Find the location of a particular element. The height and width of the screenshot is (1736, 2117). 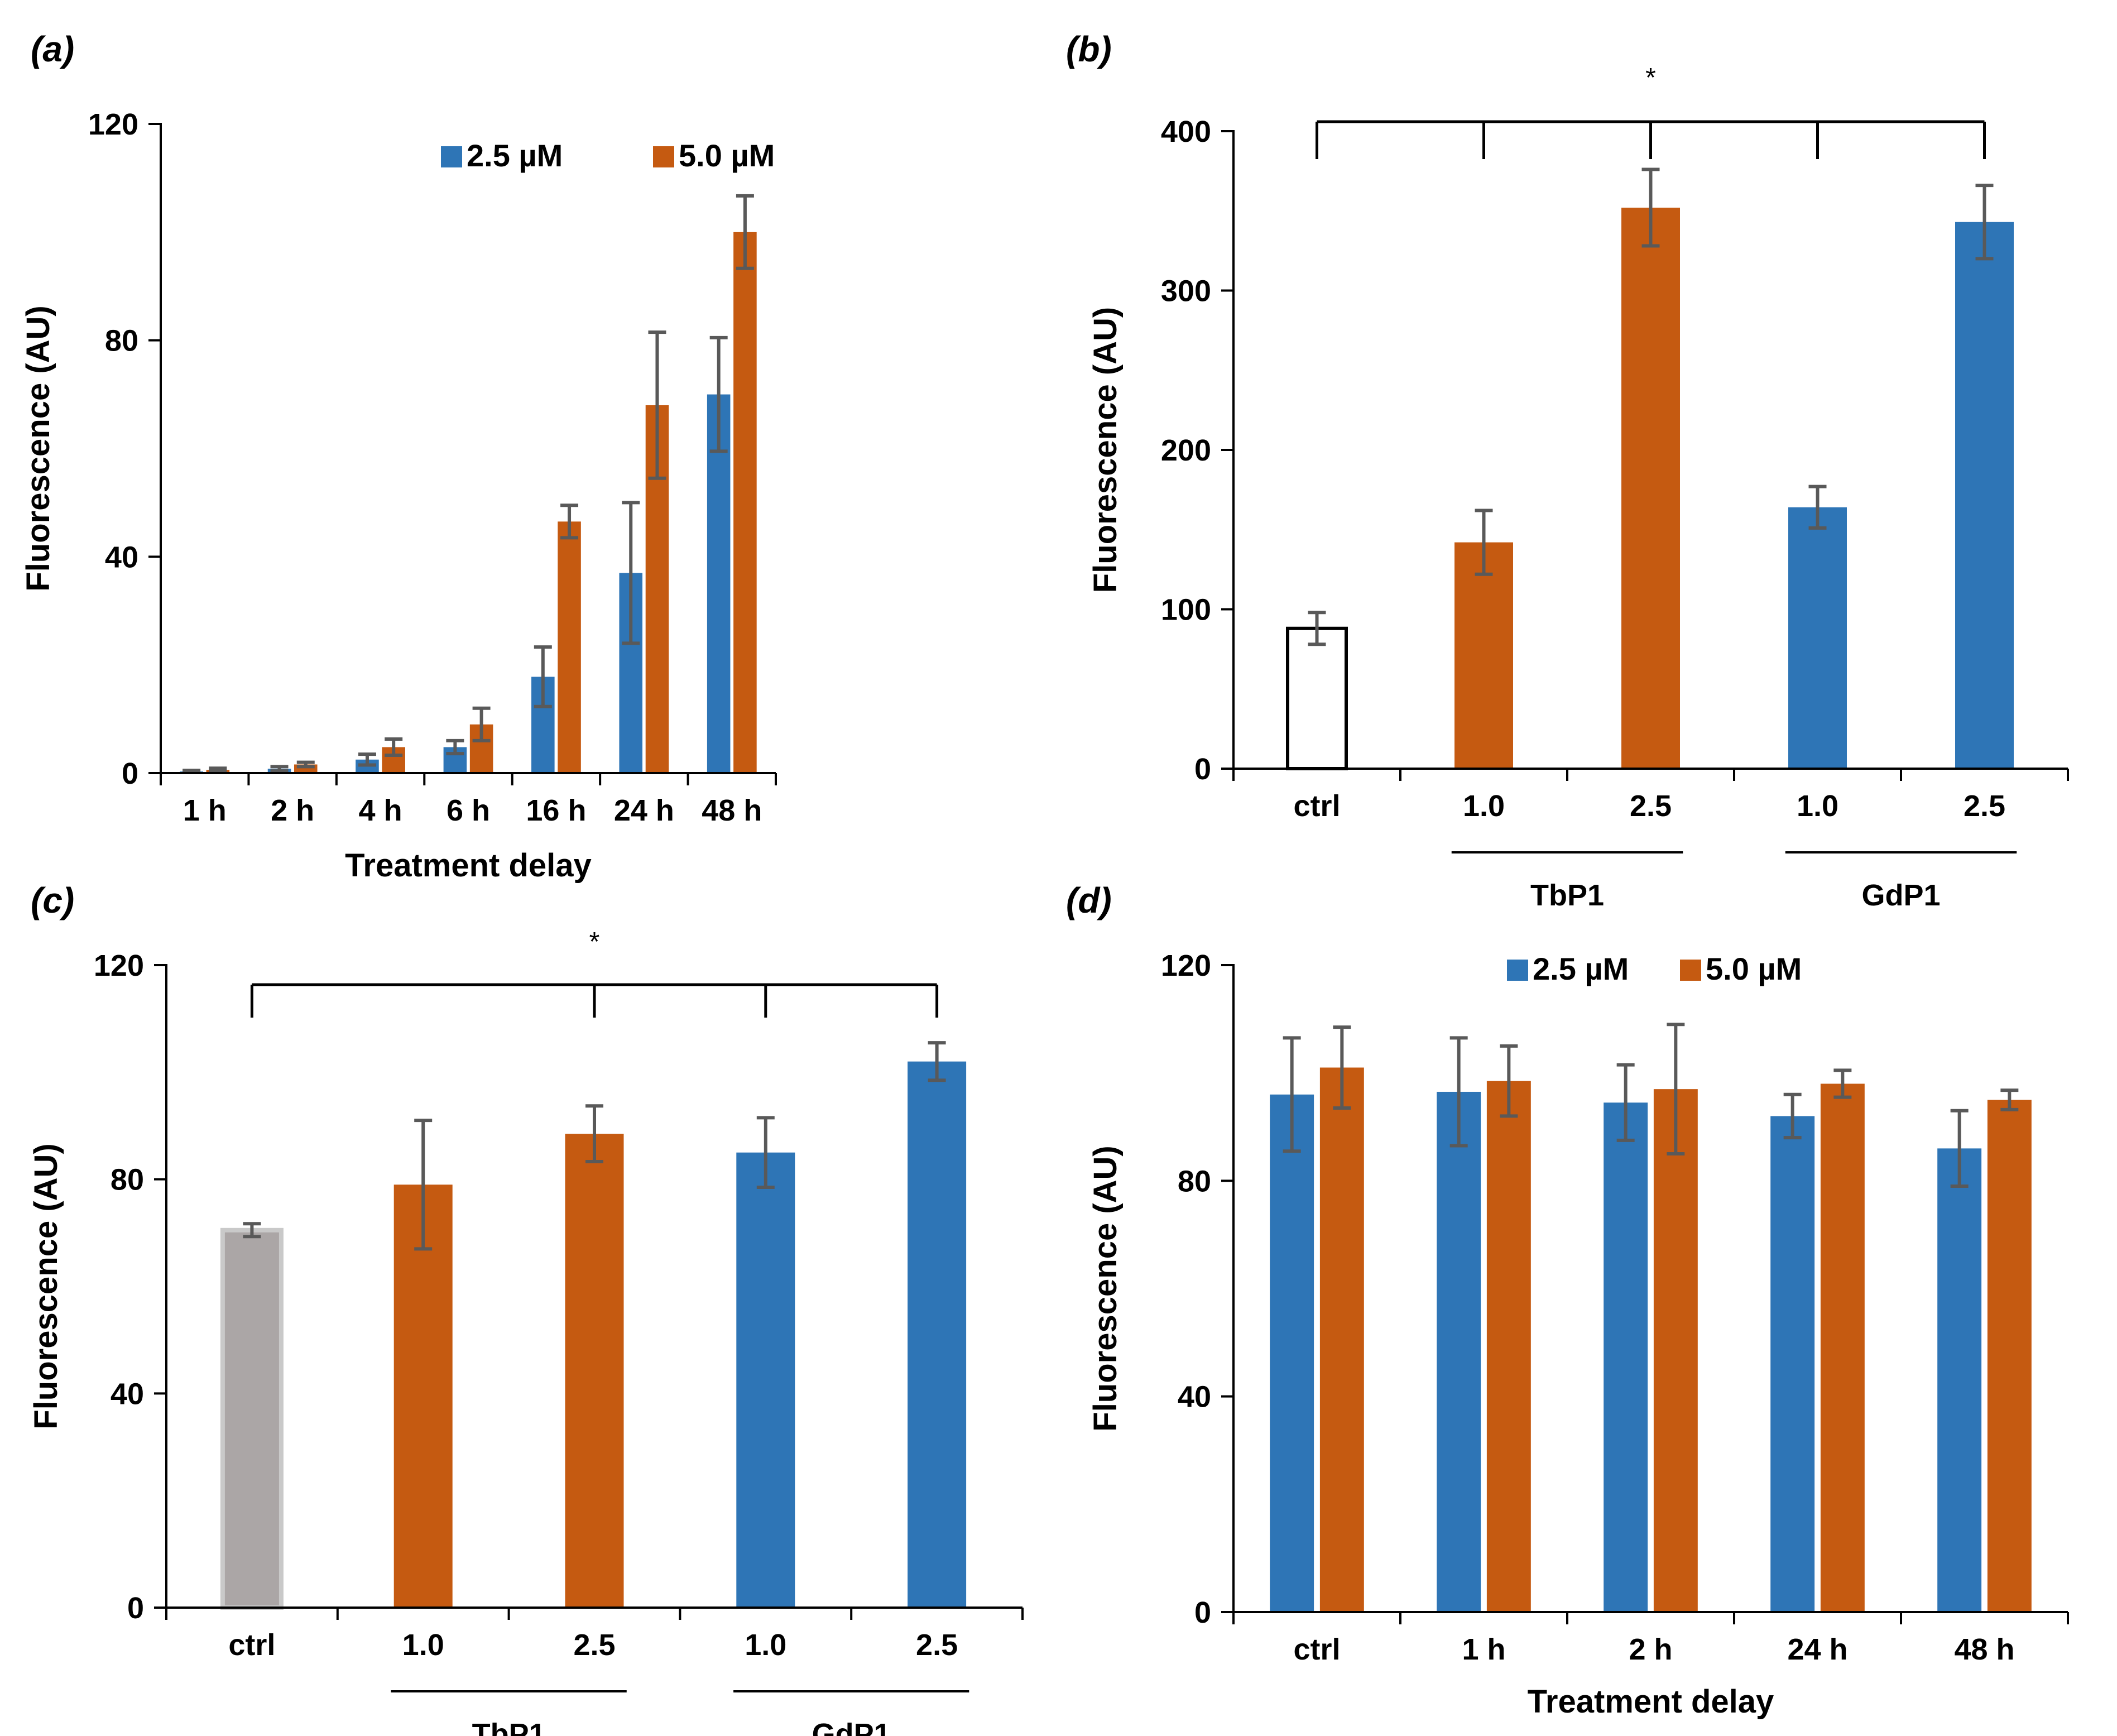

panel-label: (a) is located at coordinates (52, 49).